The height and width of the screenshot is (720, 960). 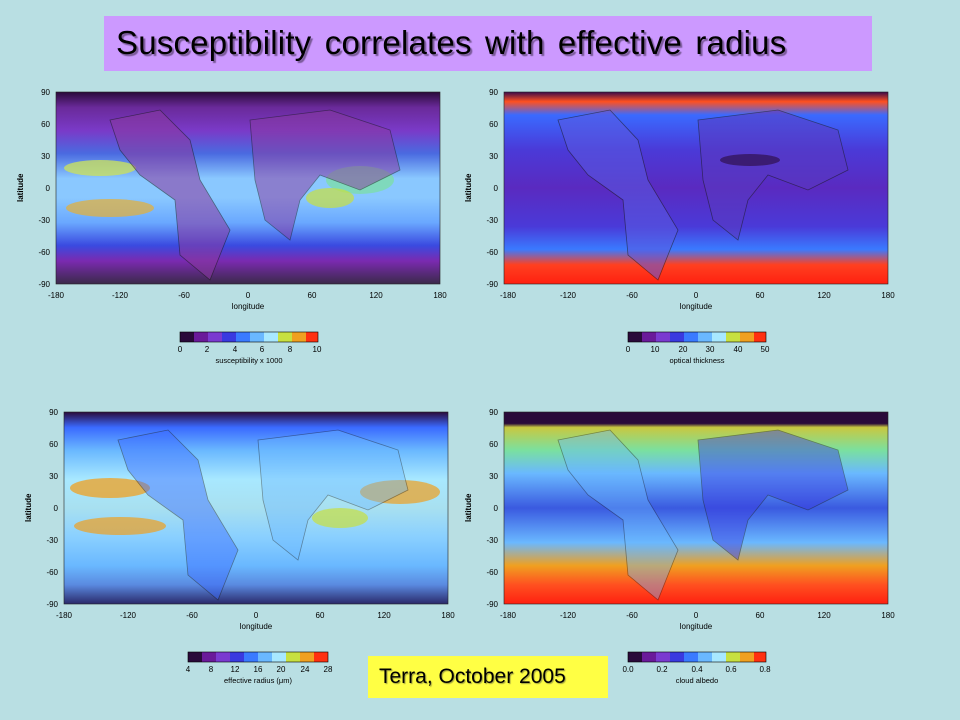 What do you see at coordinates (250, 348) in the screenshot?
I see `colorbar: 0 2 4 6 8 10 susceptibility x 1000` at bounding box center [250, 348].